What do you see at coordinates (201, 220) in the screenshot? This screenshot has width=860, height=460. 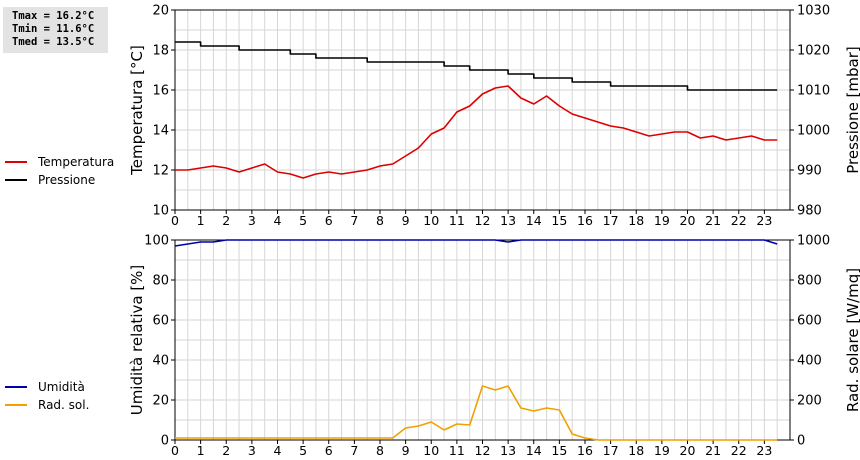 I see `x-tick-label: 1` at bounding box center [201, 220].